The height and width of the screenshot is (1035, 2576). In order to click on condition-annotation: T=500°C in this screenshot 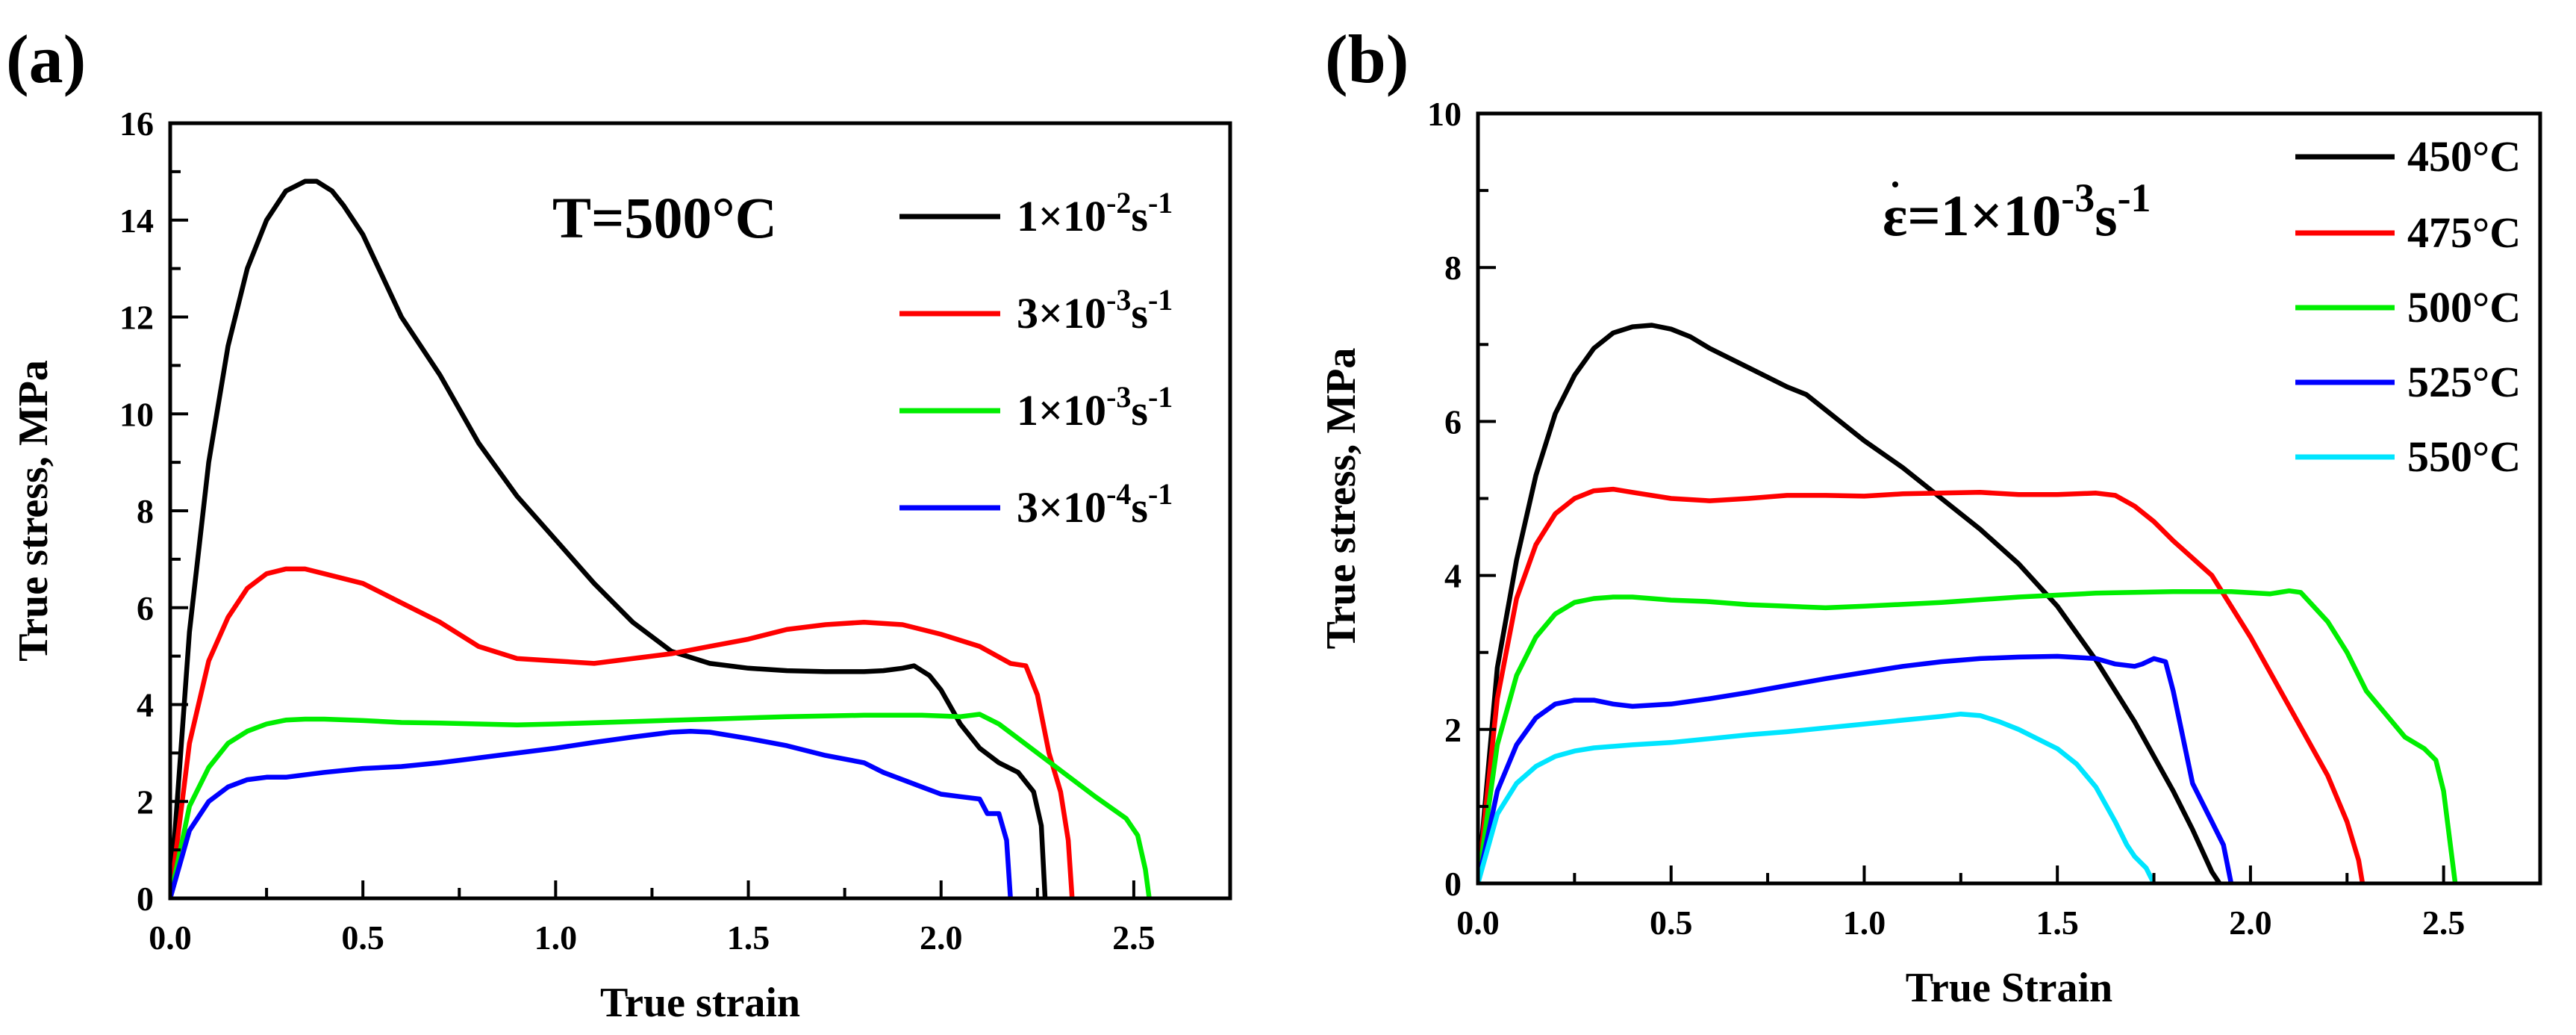, I will do `click(664, 217)`.